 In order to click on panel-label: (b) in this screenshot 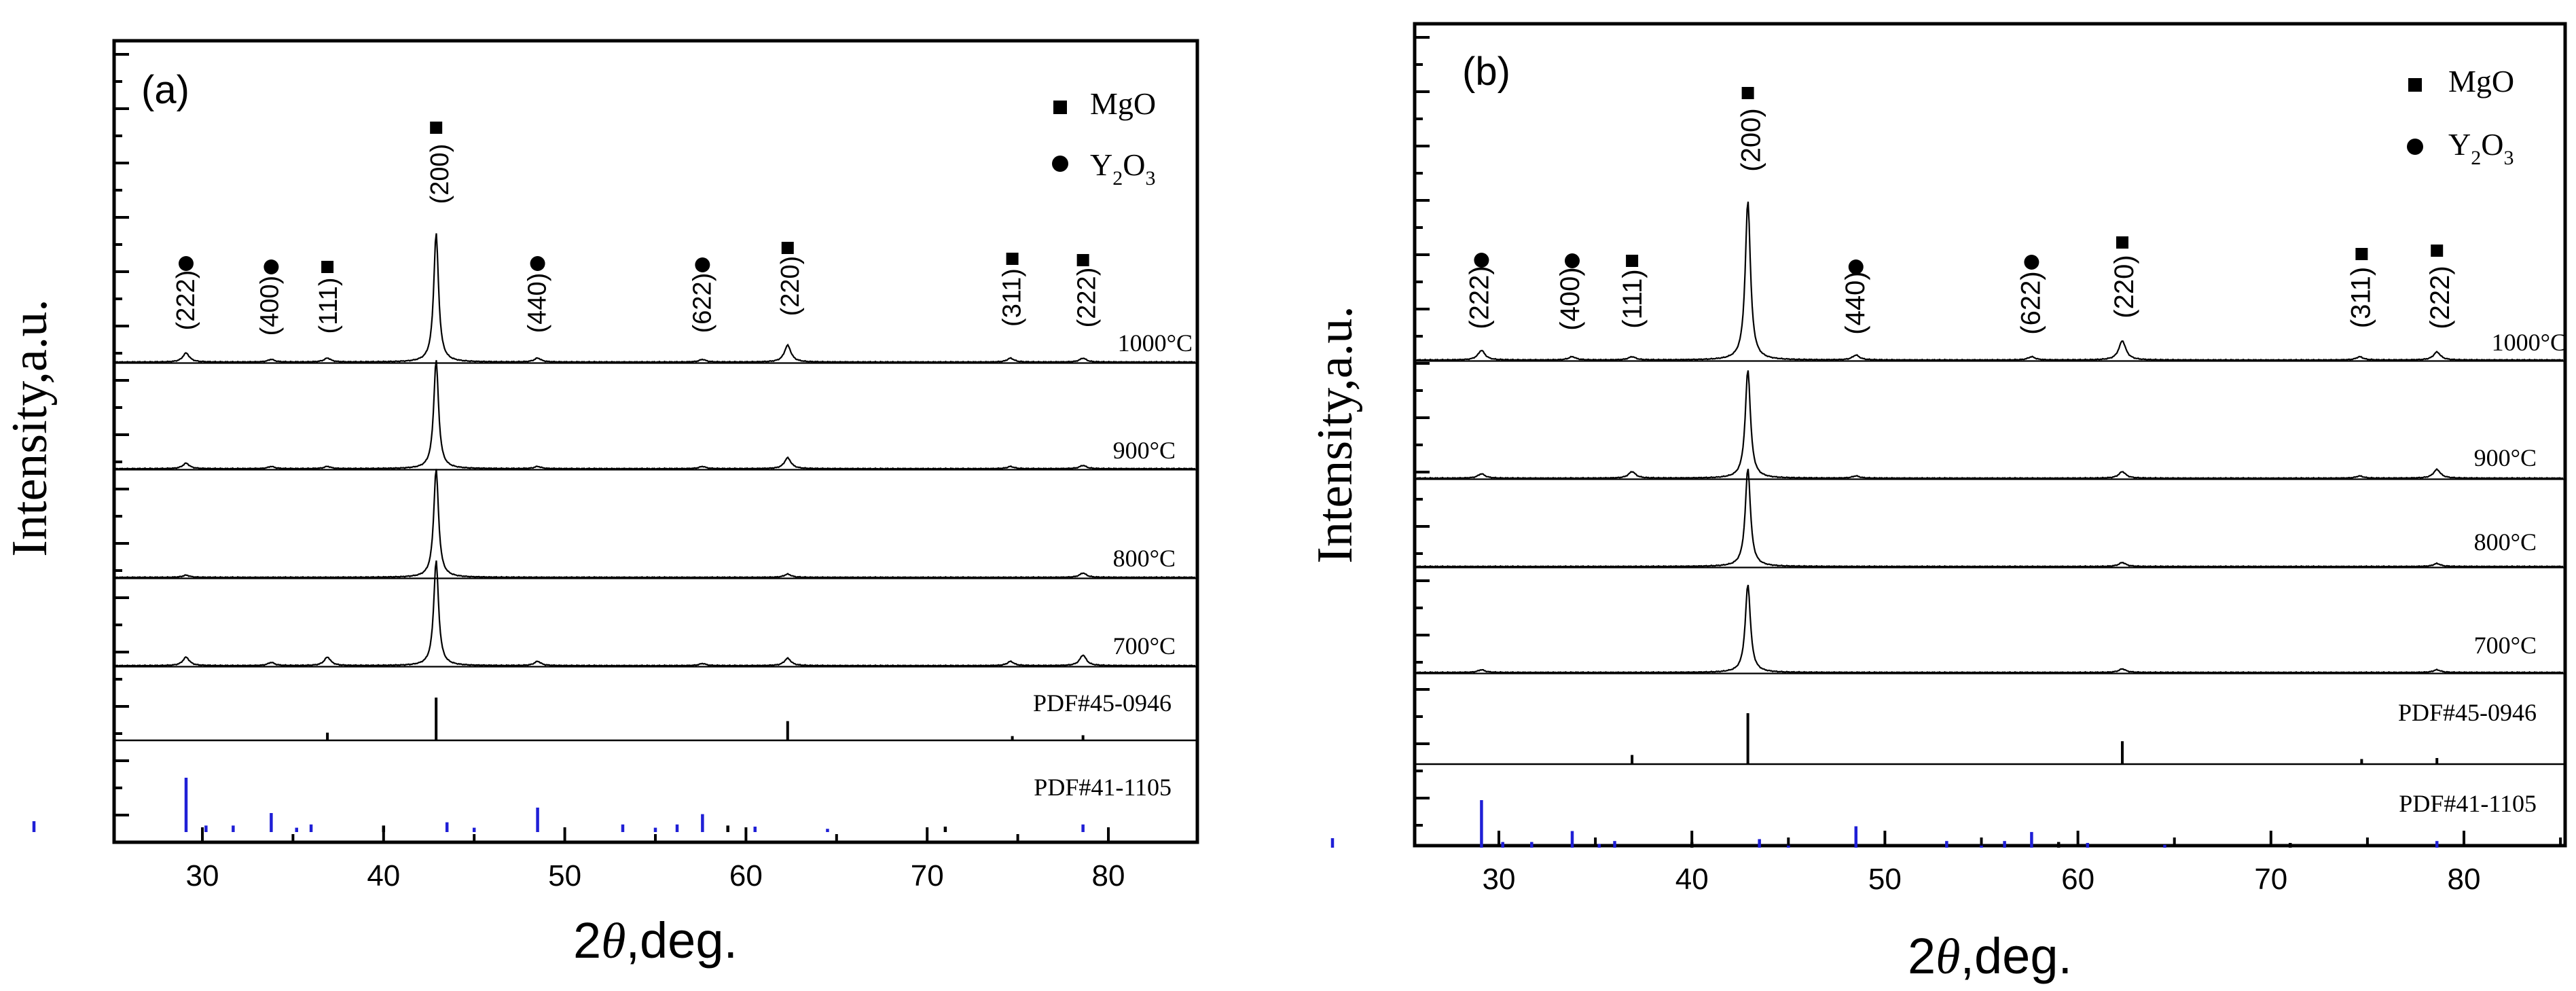, I will do `click(1486, 72)`.